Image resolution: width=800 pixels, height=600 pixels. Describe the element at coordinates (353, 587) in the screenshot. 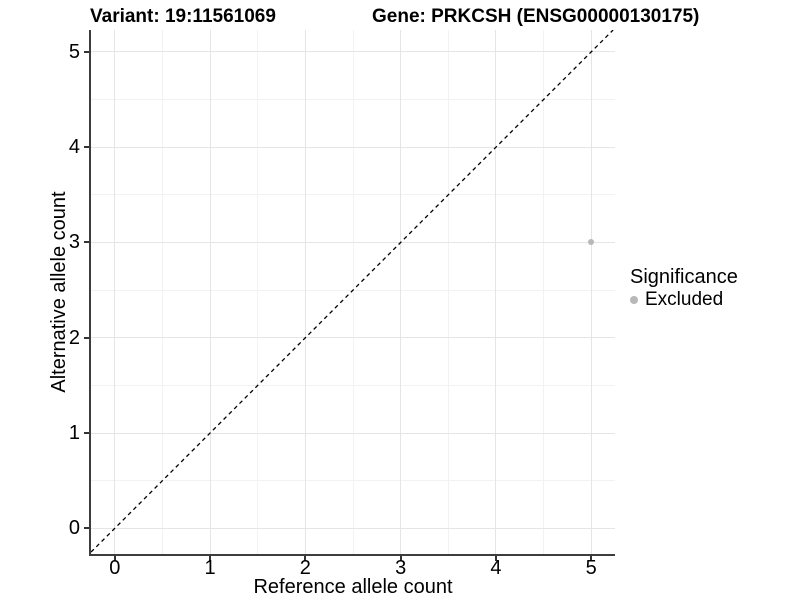

I see `x-axis-title: Reference allele count` at that location.